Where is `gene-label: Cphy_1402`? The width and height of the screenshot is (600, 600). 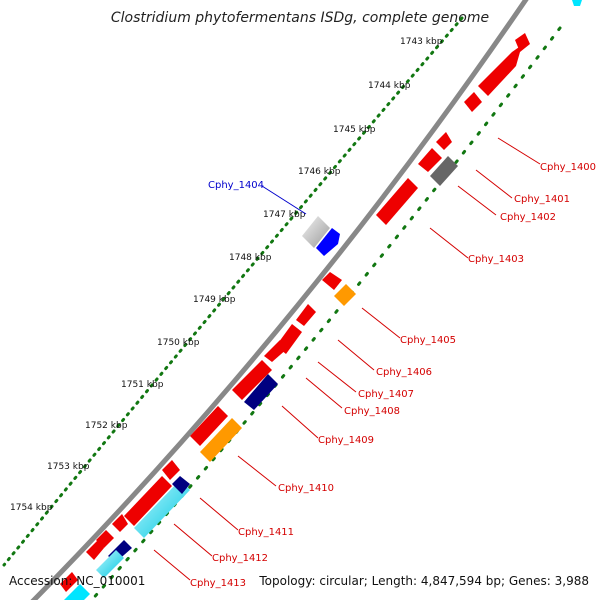
gene-label: Cphy_1402 is located at coordinates (528, 217).